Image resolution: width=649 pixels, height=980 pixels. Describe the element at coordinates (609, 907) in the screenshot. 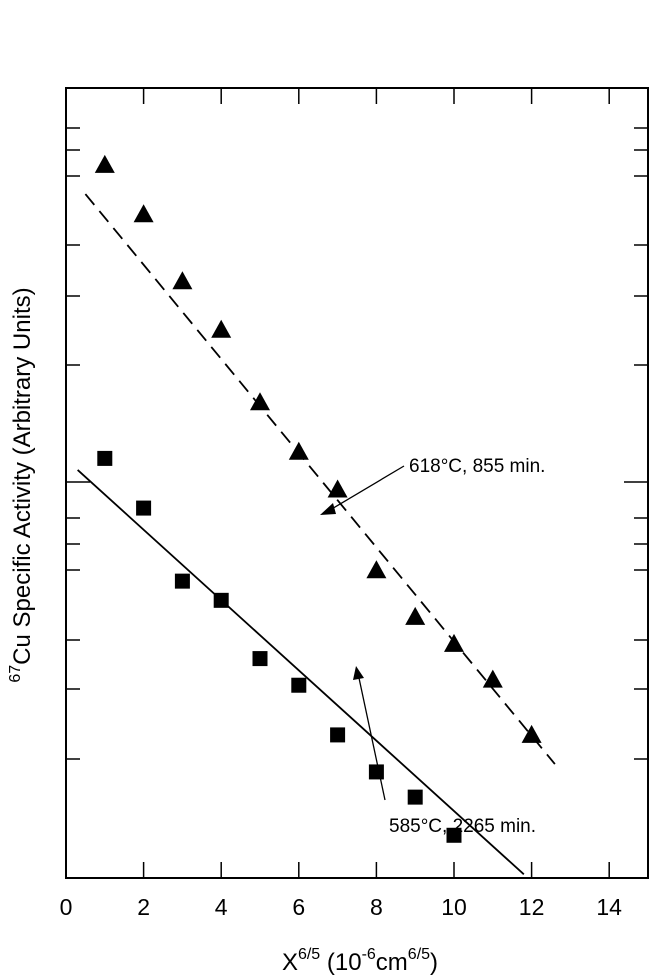

I see `x-tick-label: 14` at that location.